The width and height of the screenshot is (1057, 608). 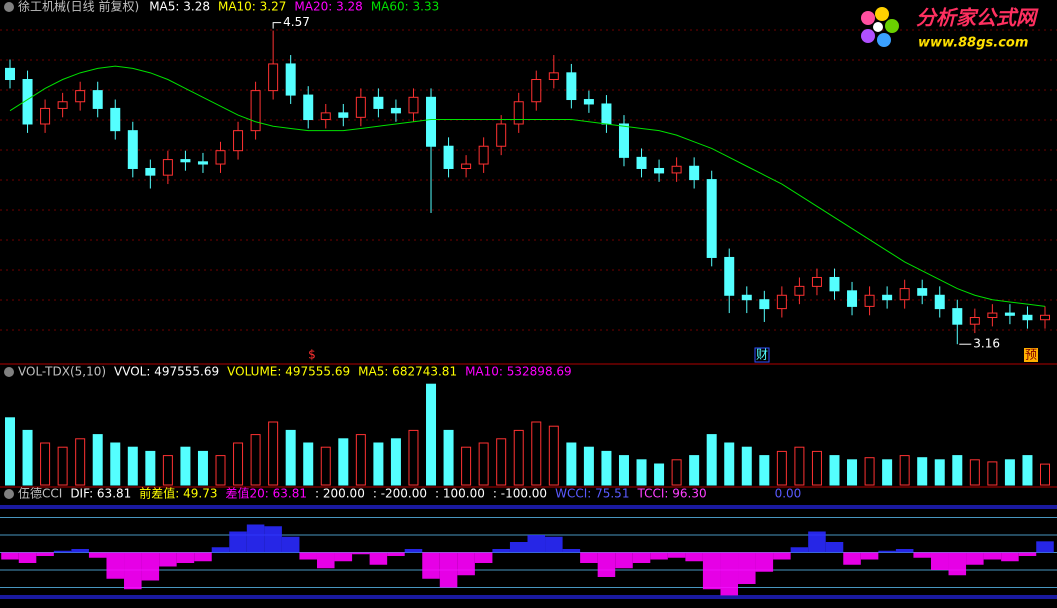 I want to click on legend-entry: 0.00, so click(x=788, y=494).